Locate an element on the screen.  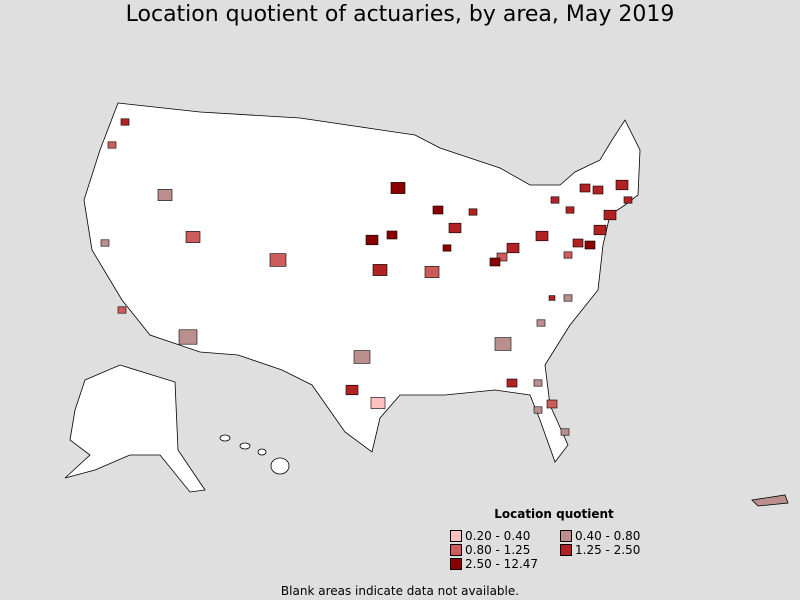
legend-item: 2.50 - 12.47 is located at coordinates (505, 564).